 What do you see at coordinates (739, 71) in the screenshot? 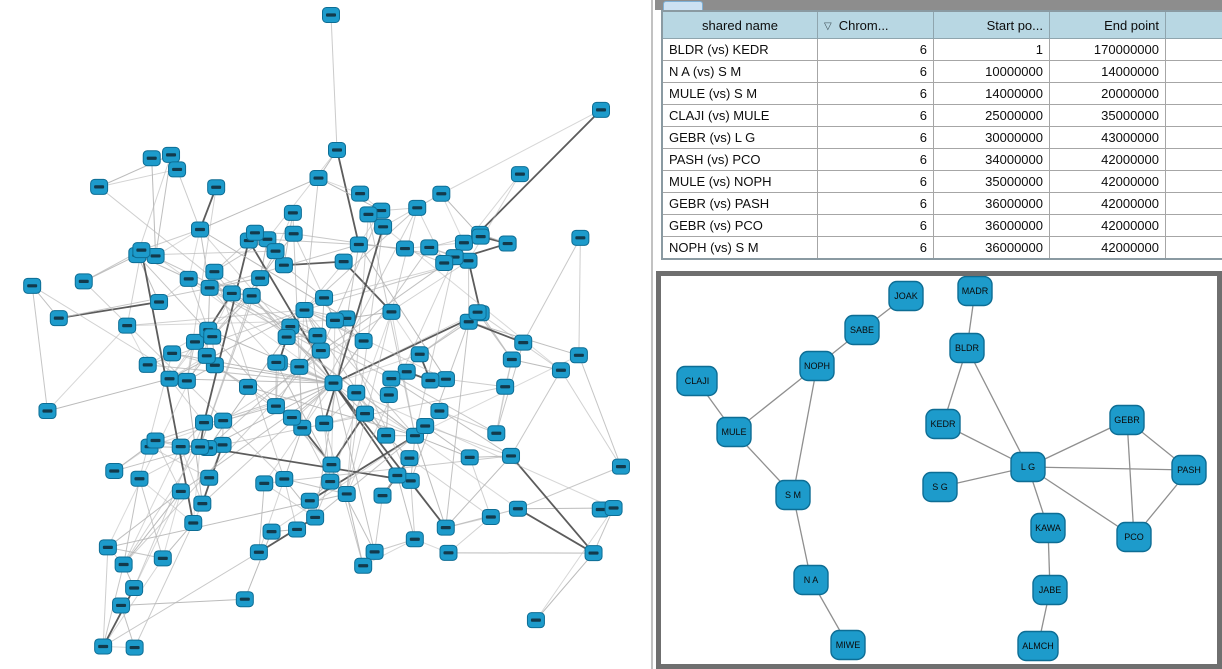
I see `table-cell: N A (vs) S M` at bounding box center [739, 71].